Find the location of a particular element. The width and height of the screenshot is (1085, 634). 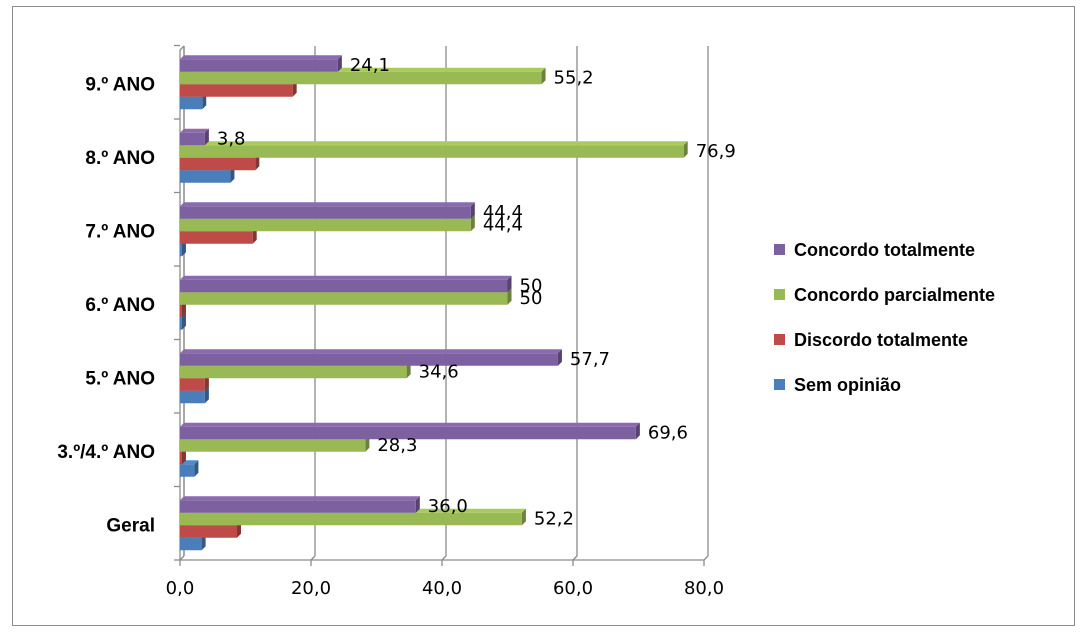

category-label: 8.º ANO is located at coordinates (120, 158).